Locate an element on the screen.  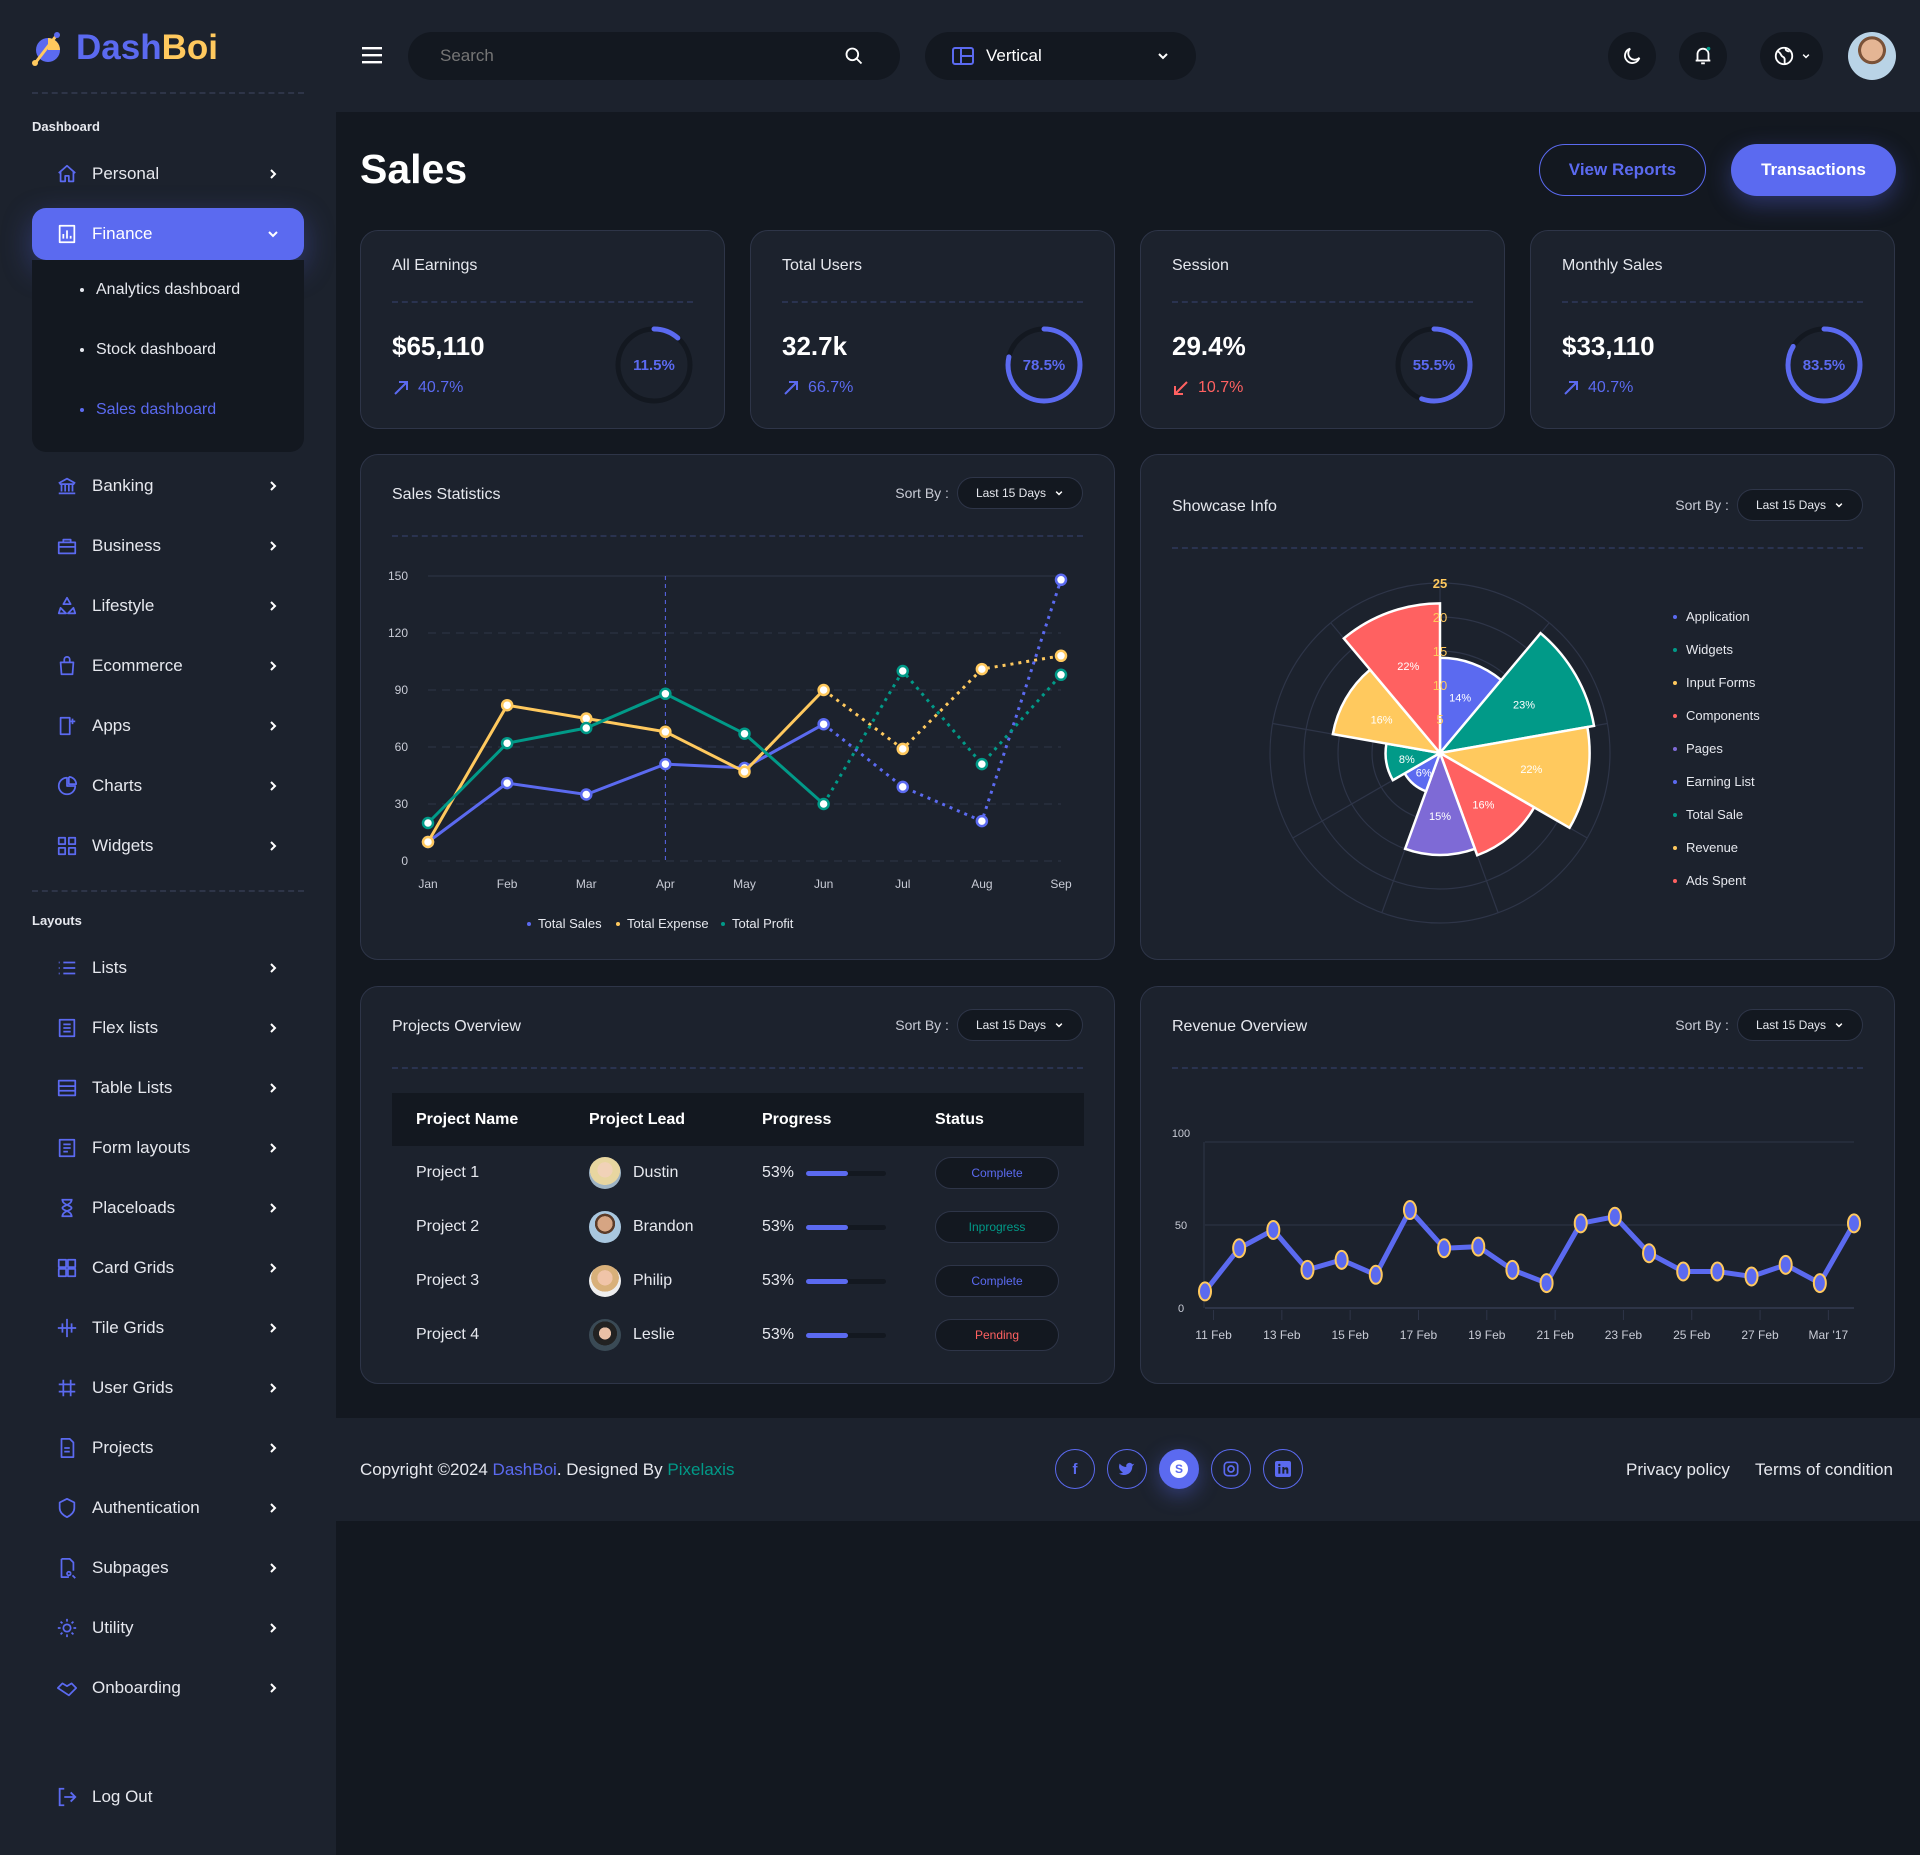
sidebar-item-form-layouts: Form layouts is located at coordinates (168, 1148).